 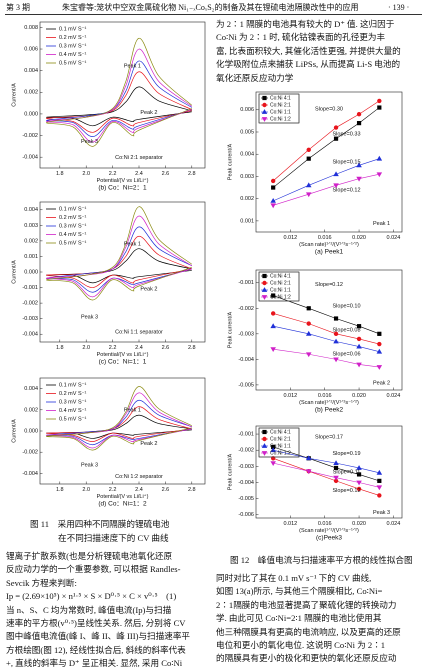 I want to click on x-tick-label: 0.020, so click(x=359, y=238).